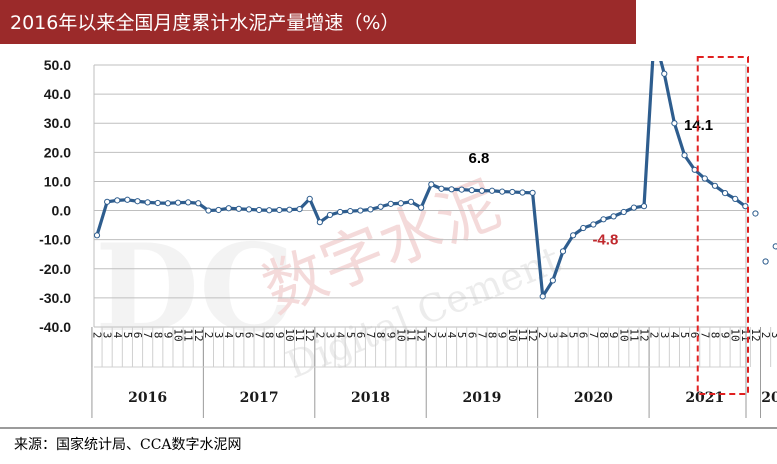  I want to click on x-year-label: 2017, so click(259, 398).